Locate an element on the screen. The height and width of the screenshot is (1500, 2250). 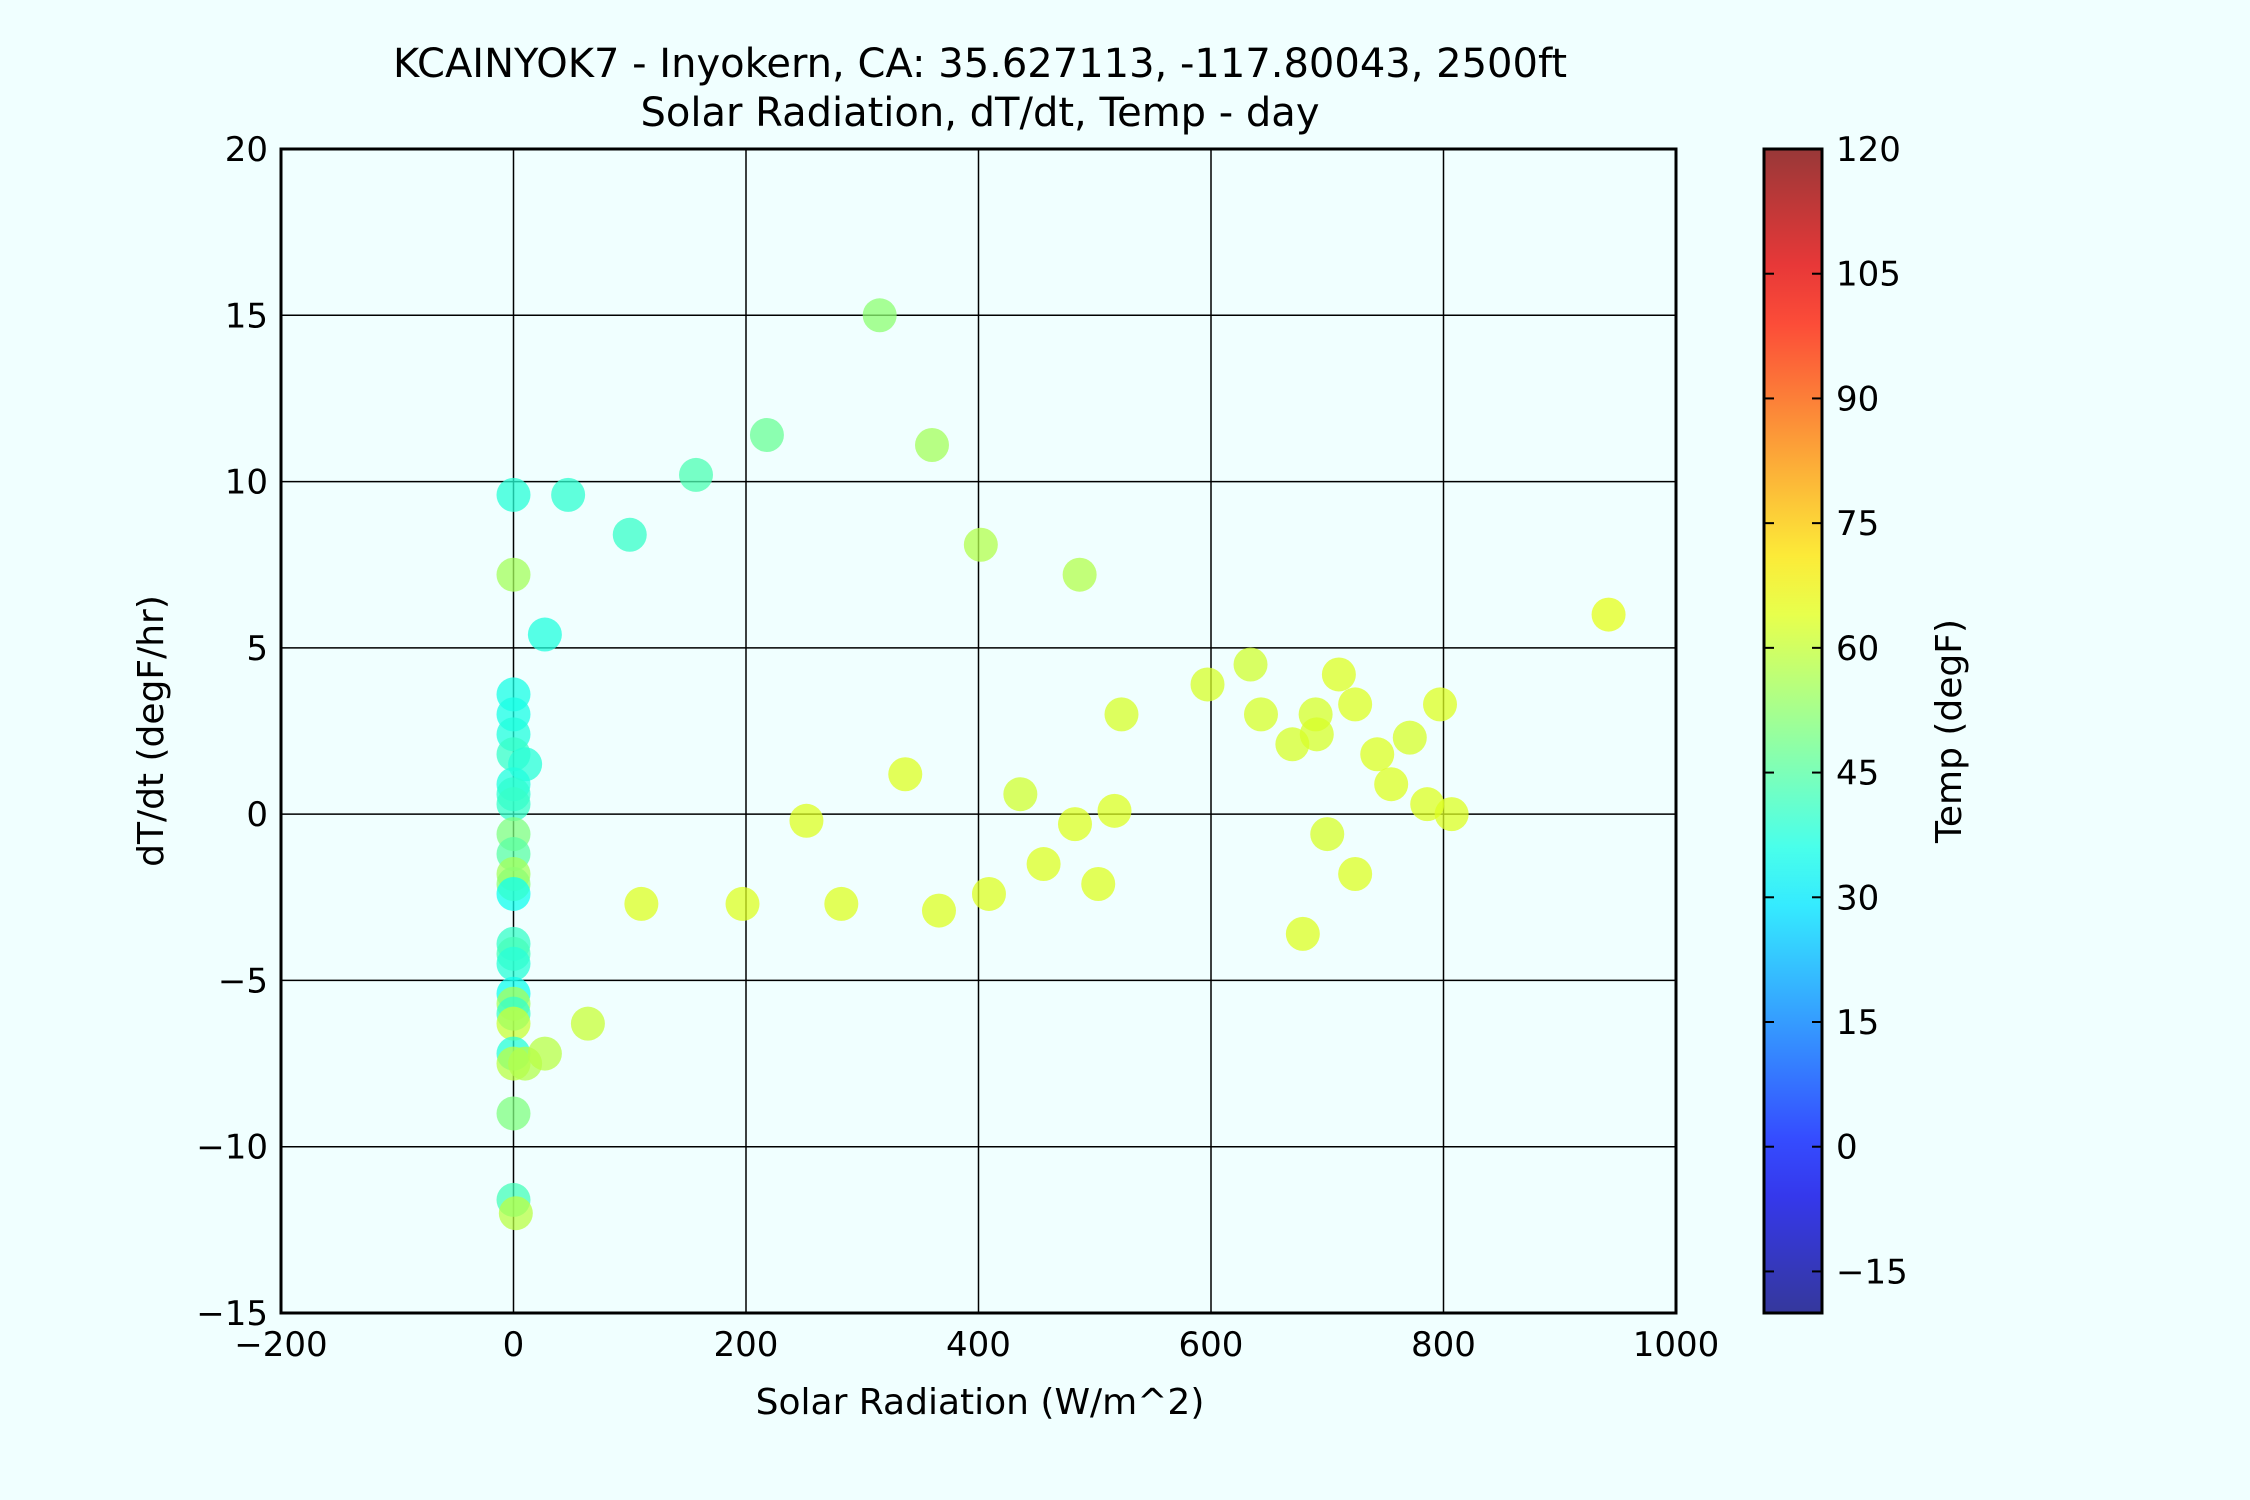
x-tick-label: 400 is located at coordinates (978, 1345).